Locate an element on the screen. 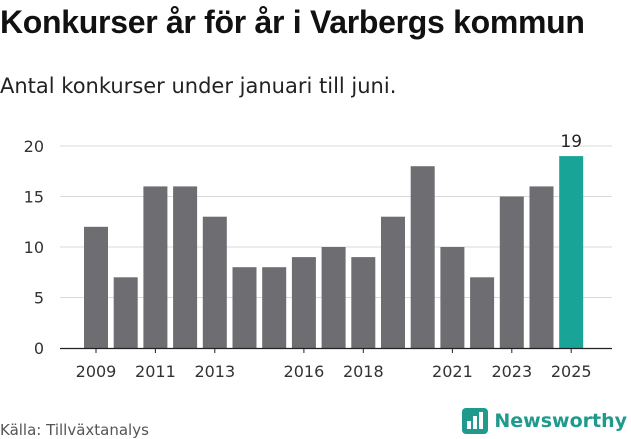  bar-2013 is located at coordinates (214, 282).